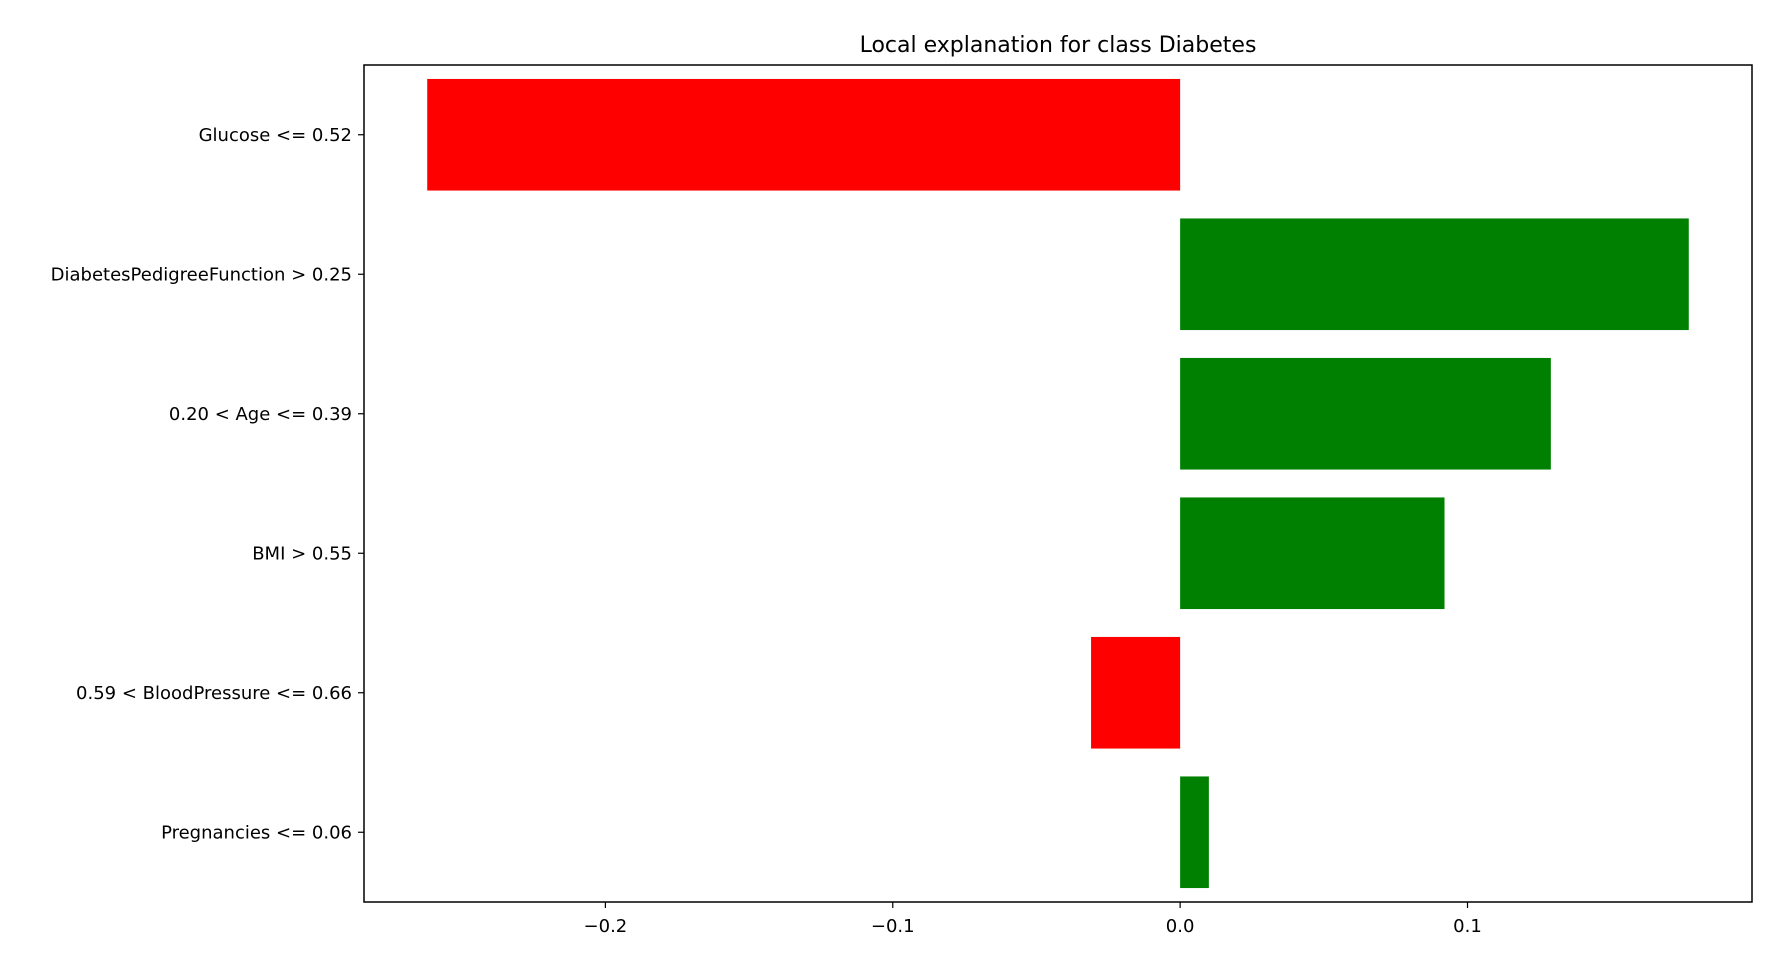  I want to click on x-tick-label: −0.2, so click(606, 926).